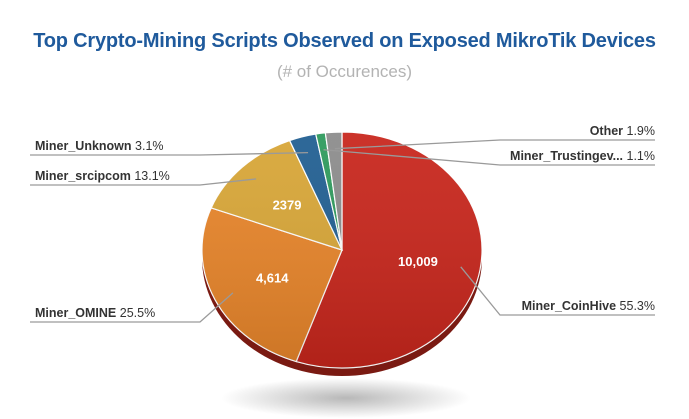 This screenshot has height=419, width=689. What do you see at coordinates (169, 153) in the screenshot?
I see `leader-line-miner-unknown` at bounding box center [169, 153].